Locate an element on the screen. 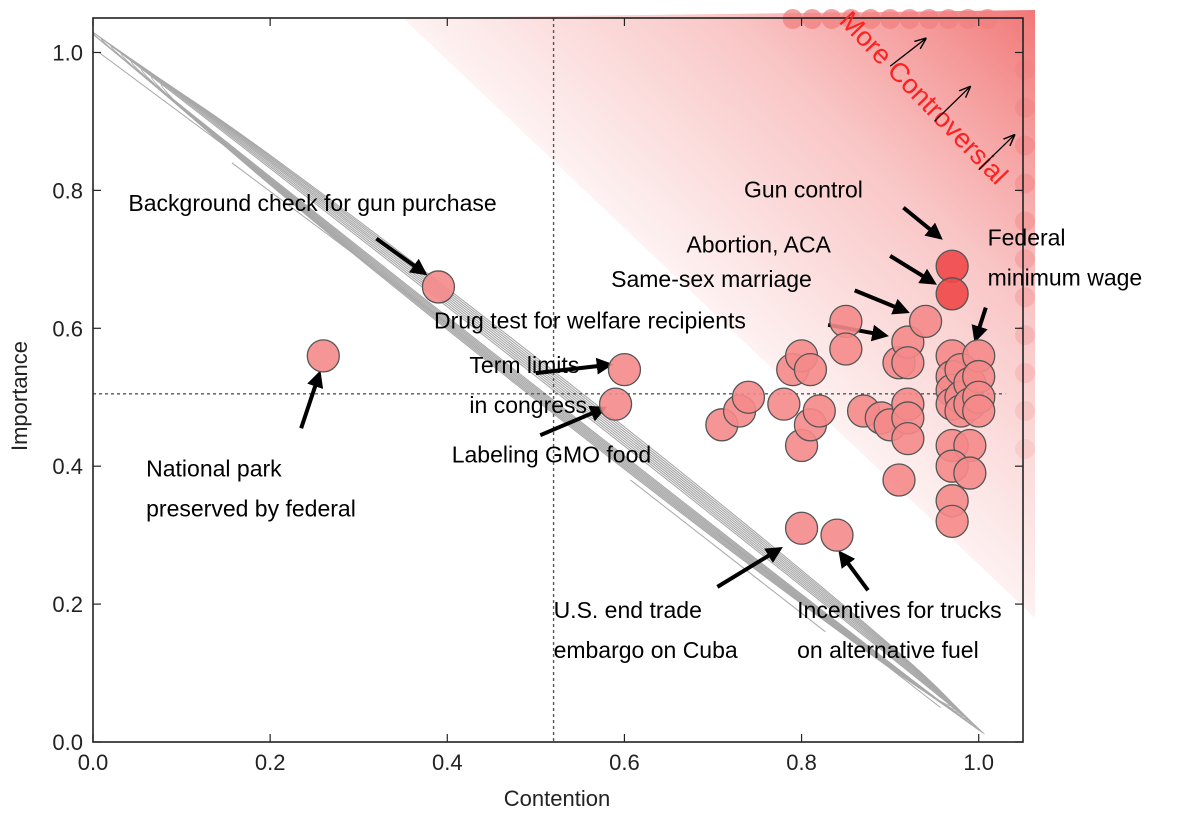  annotation-label: Same-sex marriage is located at coordinates (711, 279).